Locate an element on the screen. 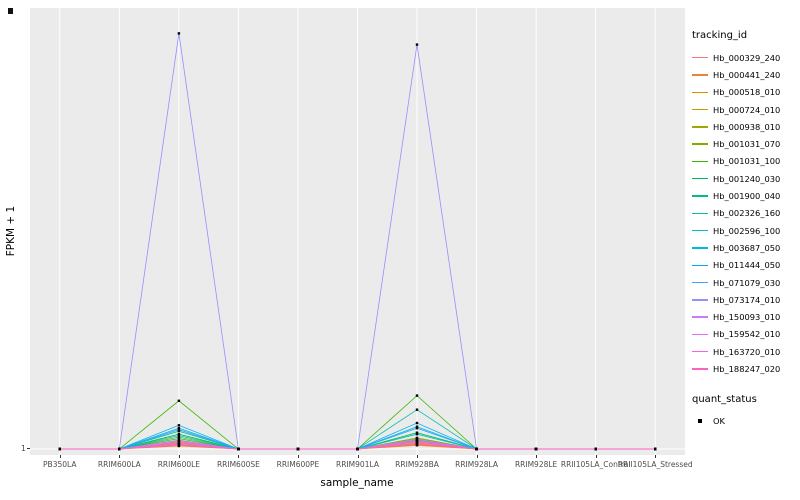 The height and width of the screenshot is (500, 800). legend-entry-label: Hb_159542_010 is located at coordinates (747, 334).